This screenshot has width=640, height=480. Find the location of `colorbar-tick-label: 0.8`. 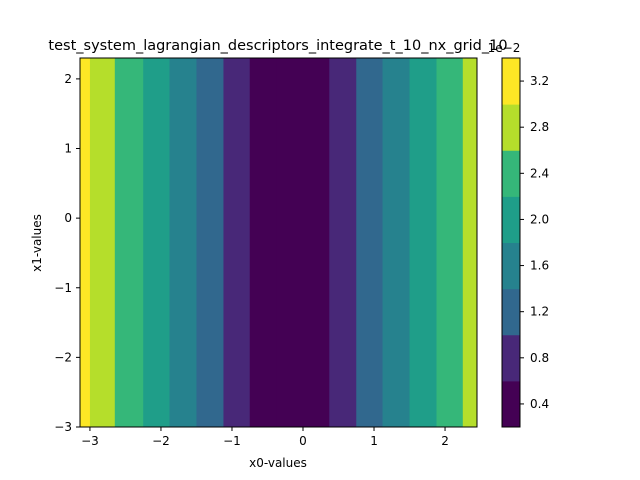

colorbar-tick-label: 0.8 is located at coordinates (539, 358).